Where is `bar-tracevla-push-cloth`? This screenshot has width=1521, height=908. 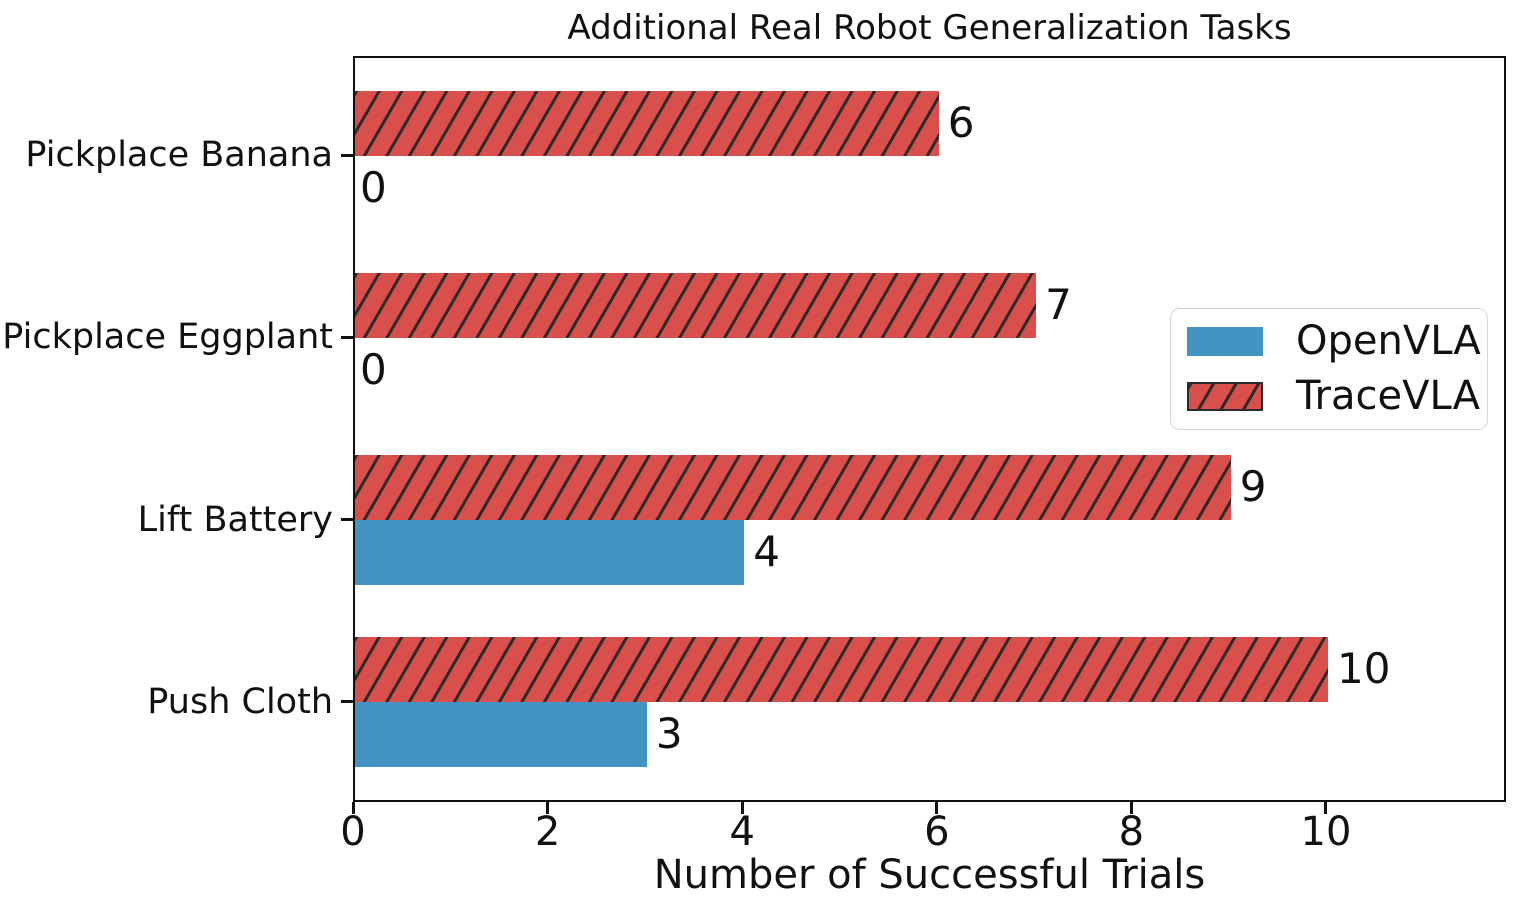
bar-tracevla-push-cloth is located at coordinates (841, 670).